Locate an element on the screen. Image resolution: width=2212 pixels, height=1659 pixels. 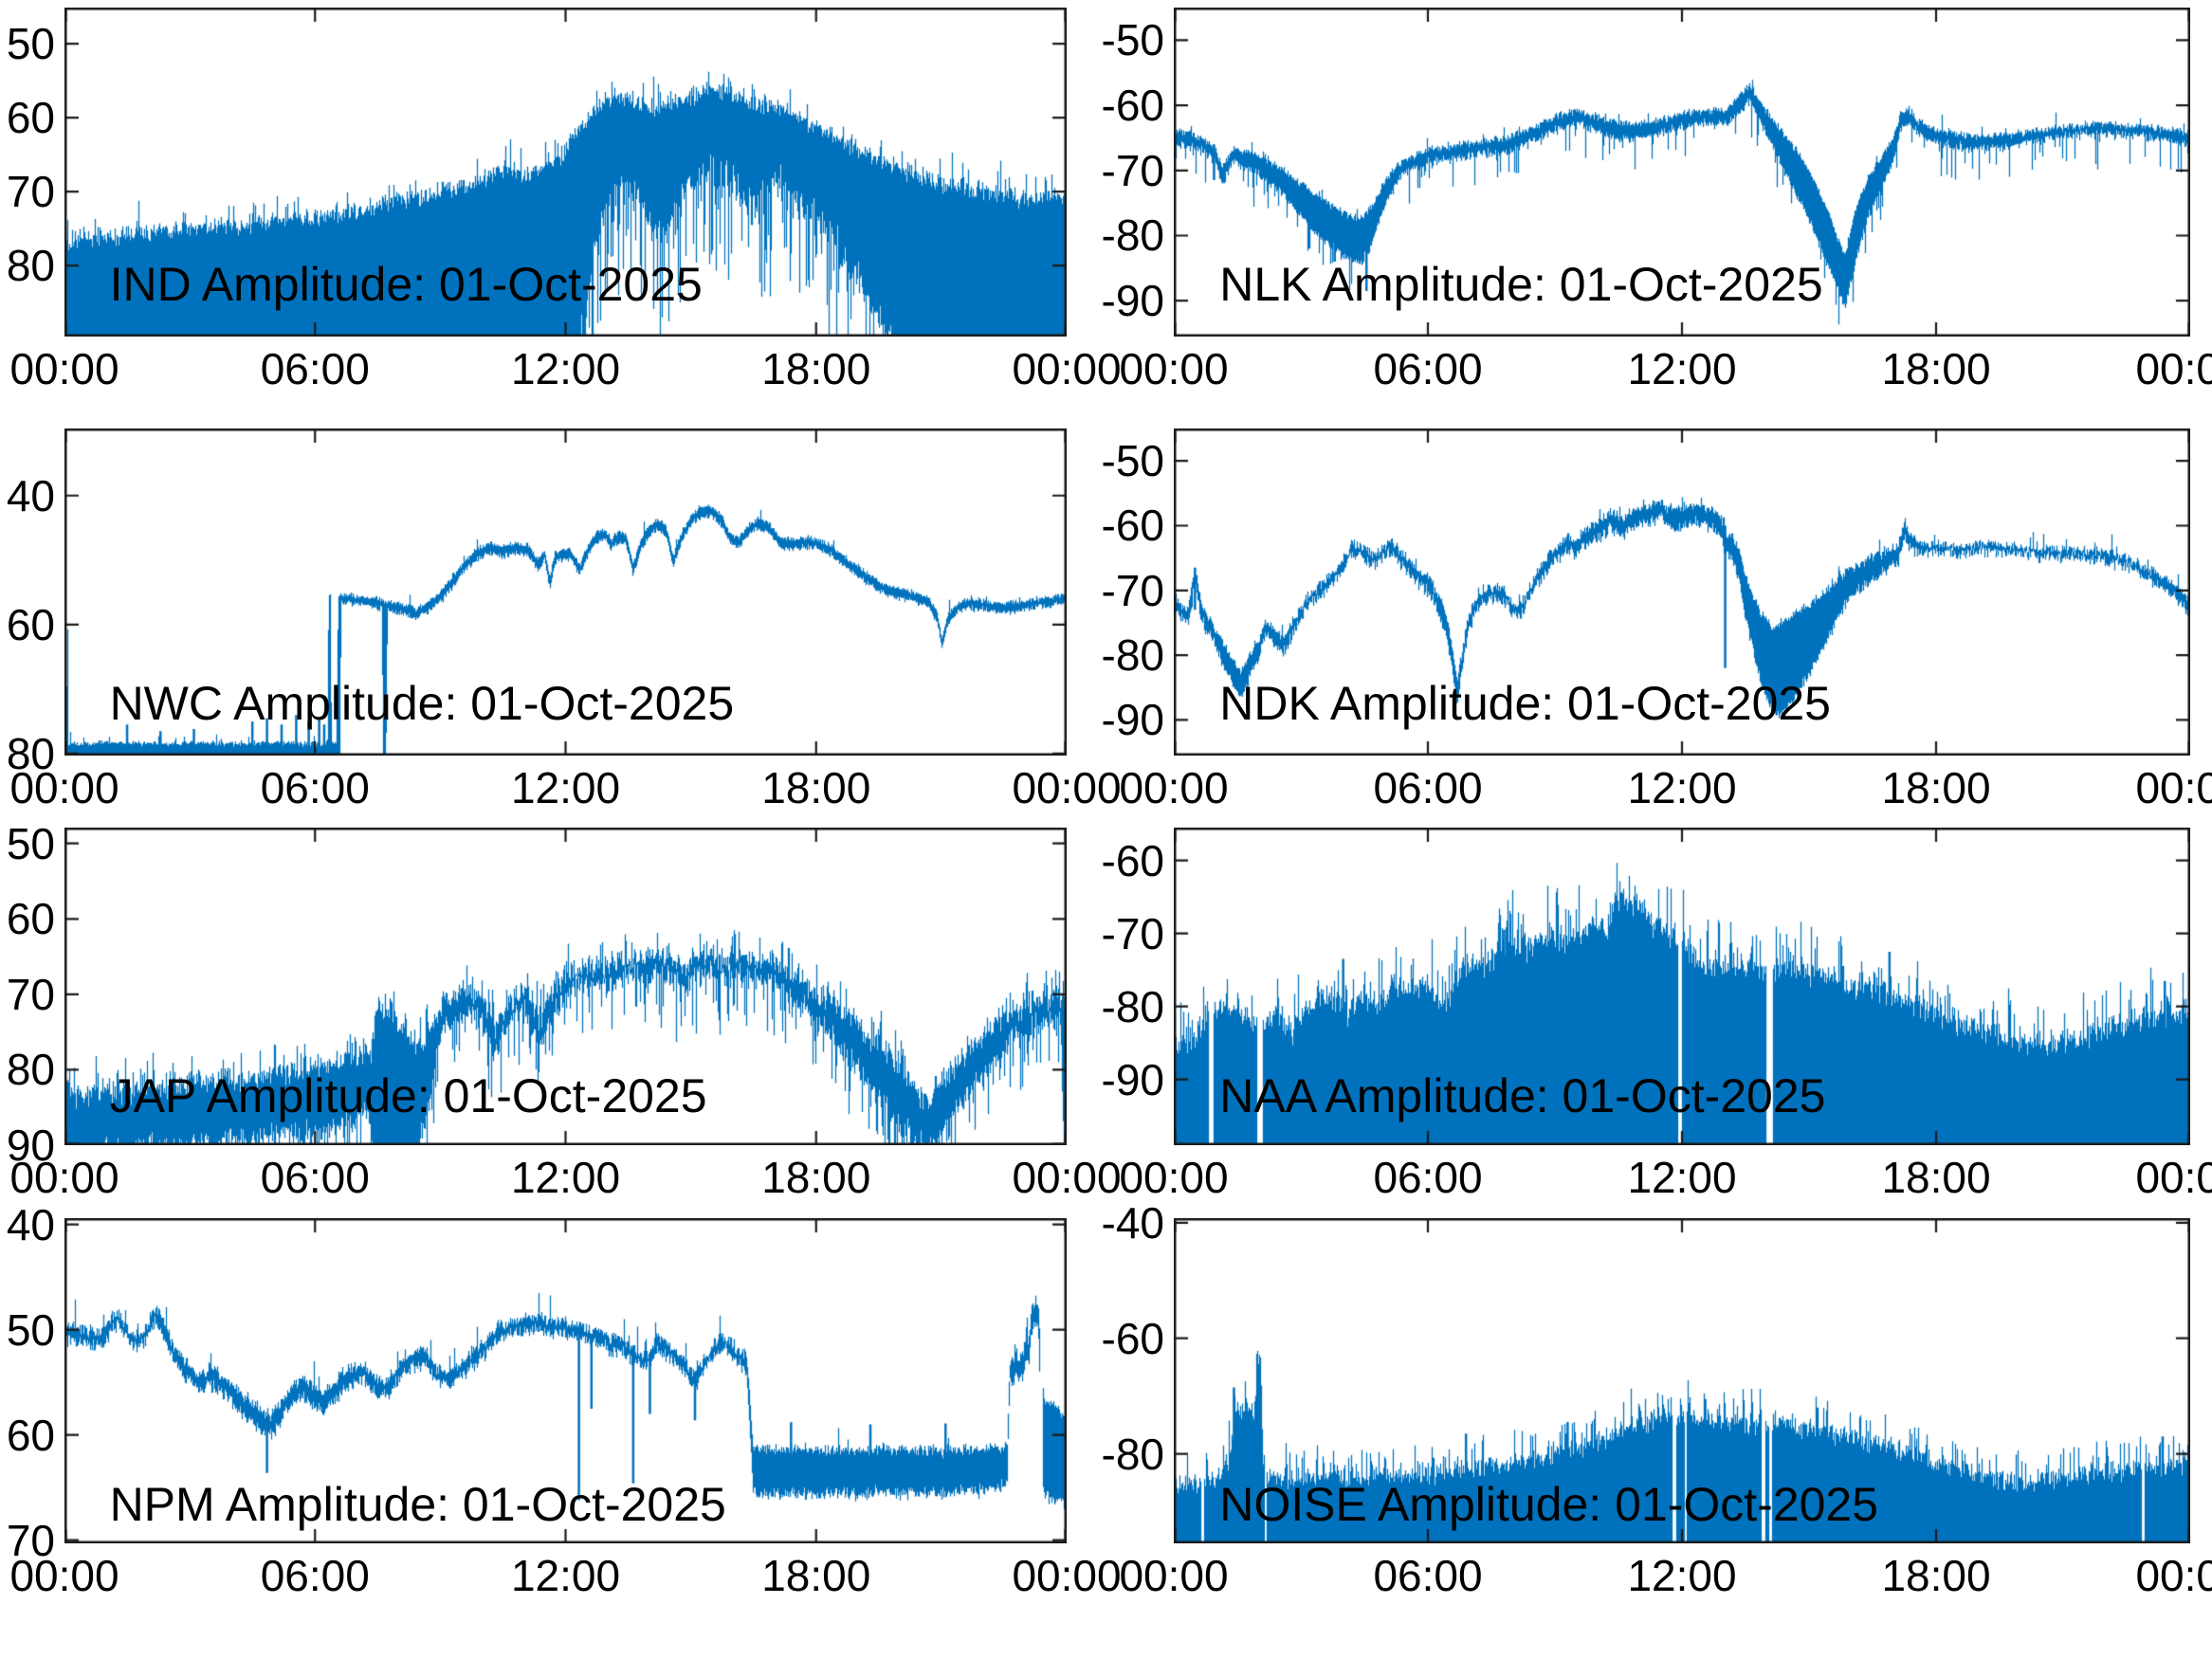
y-tick-label-IND: 60 is located at coordinates (30, 118).